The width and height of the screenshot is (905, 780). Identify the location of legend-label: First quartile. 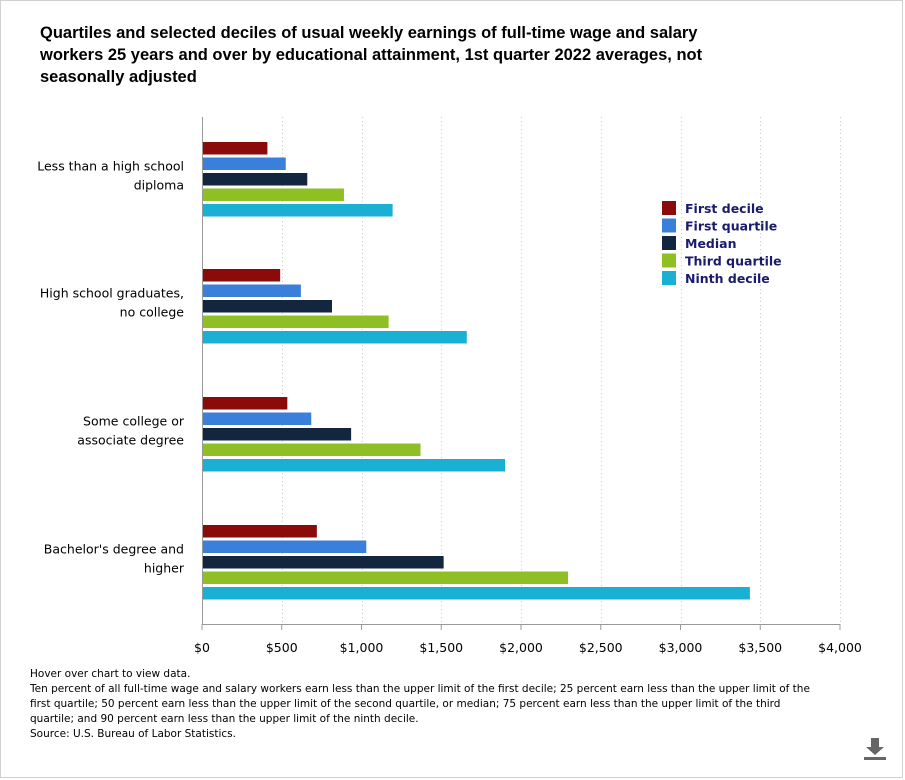
(731, 226).